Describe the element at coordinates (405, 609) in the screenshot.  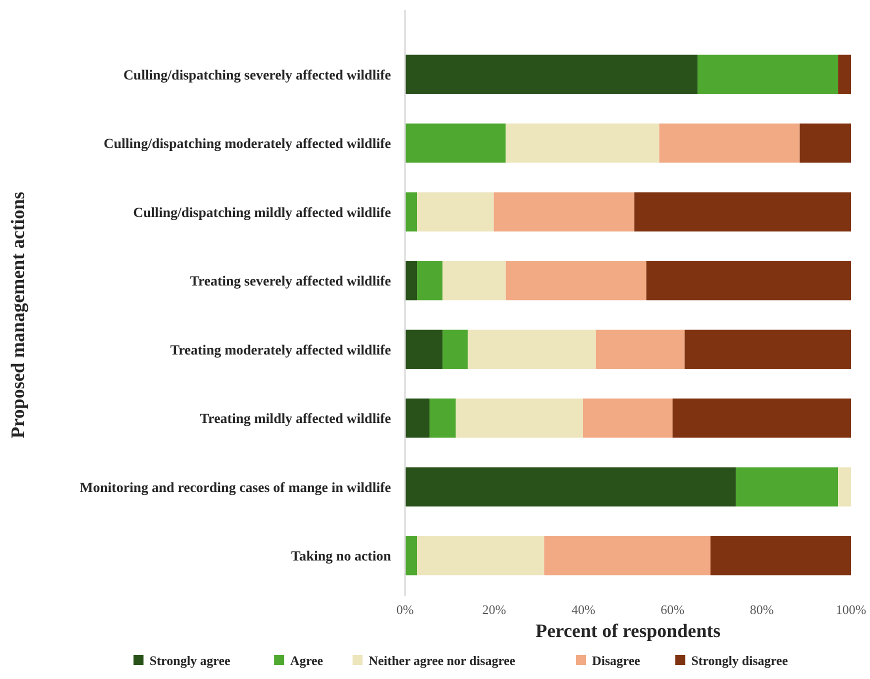
I see `x-tick-label: 0%` at that location.